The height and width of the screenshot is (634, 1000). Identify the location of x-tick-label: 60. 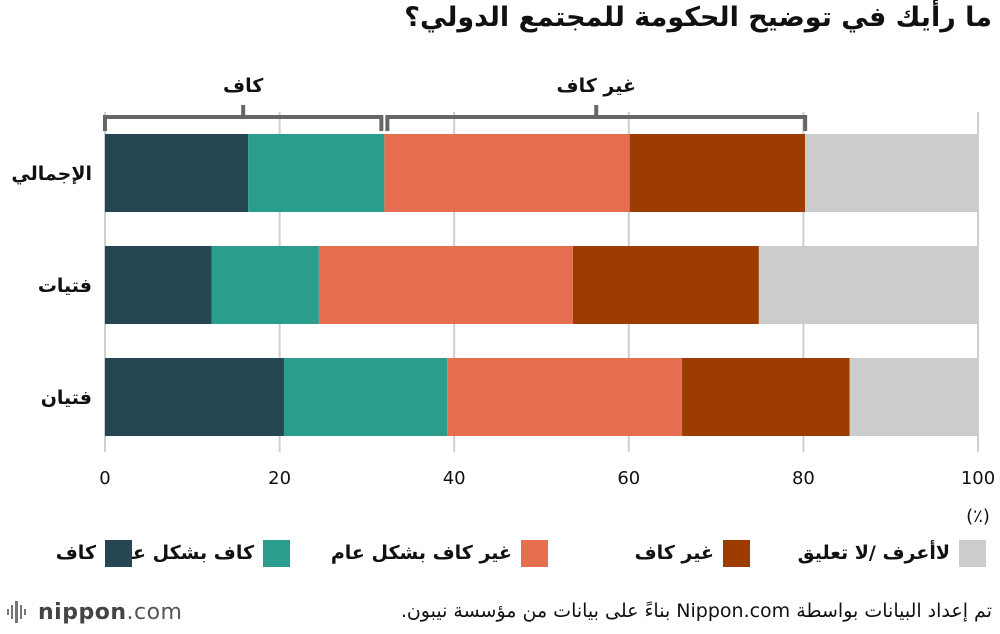
(628, 478).